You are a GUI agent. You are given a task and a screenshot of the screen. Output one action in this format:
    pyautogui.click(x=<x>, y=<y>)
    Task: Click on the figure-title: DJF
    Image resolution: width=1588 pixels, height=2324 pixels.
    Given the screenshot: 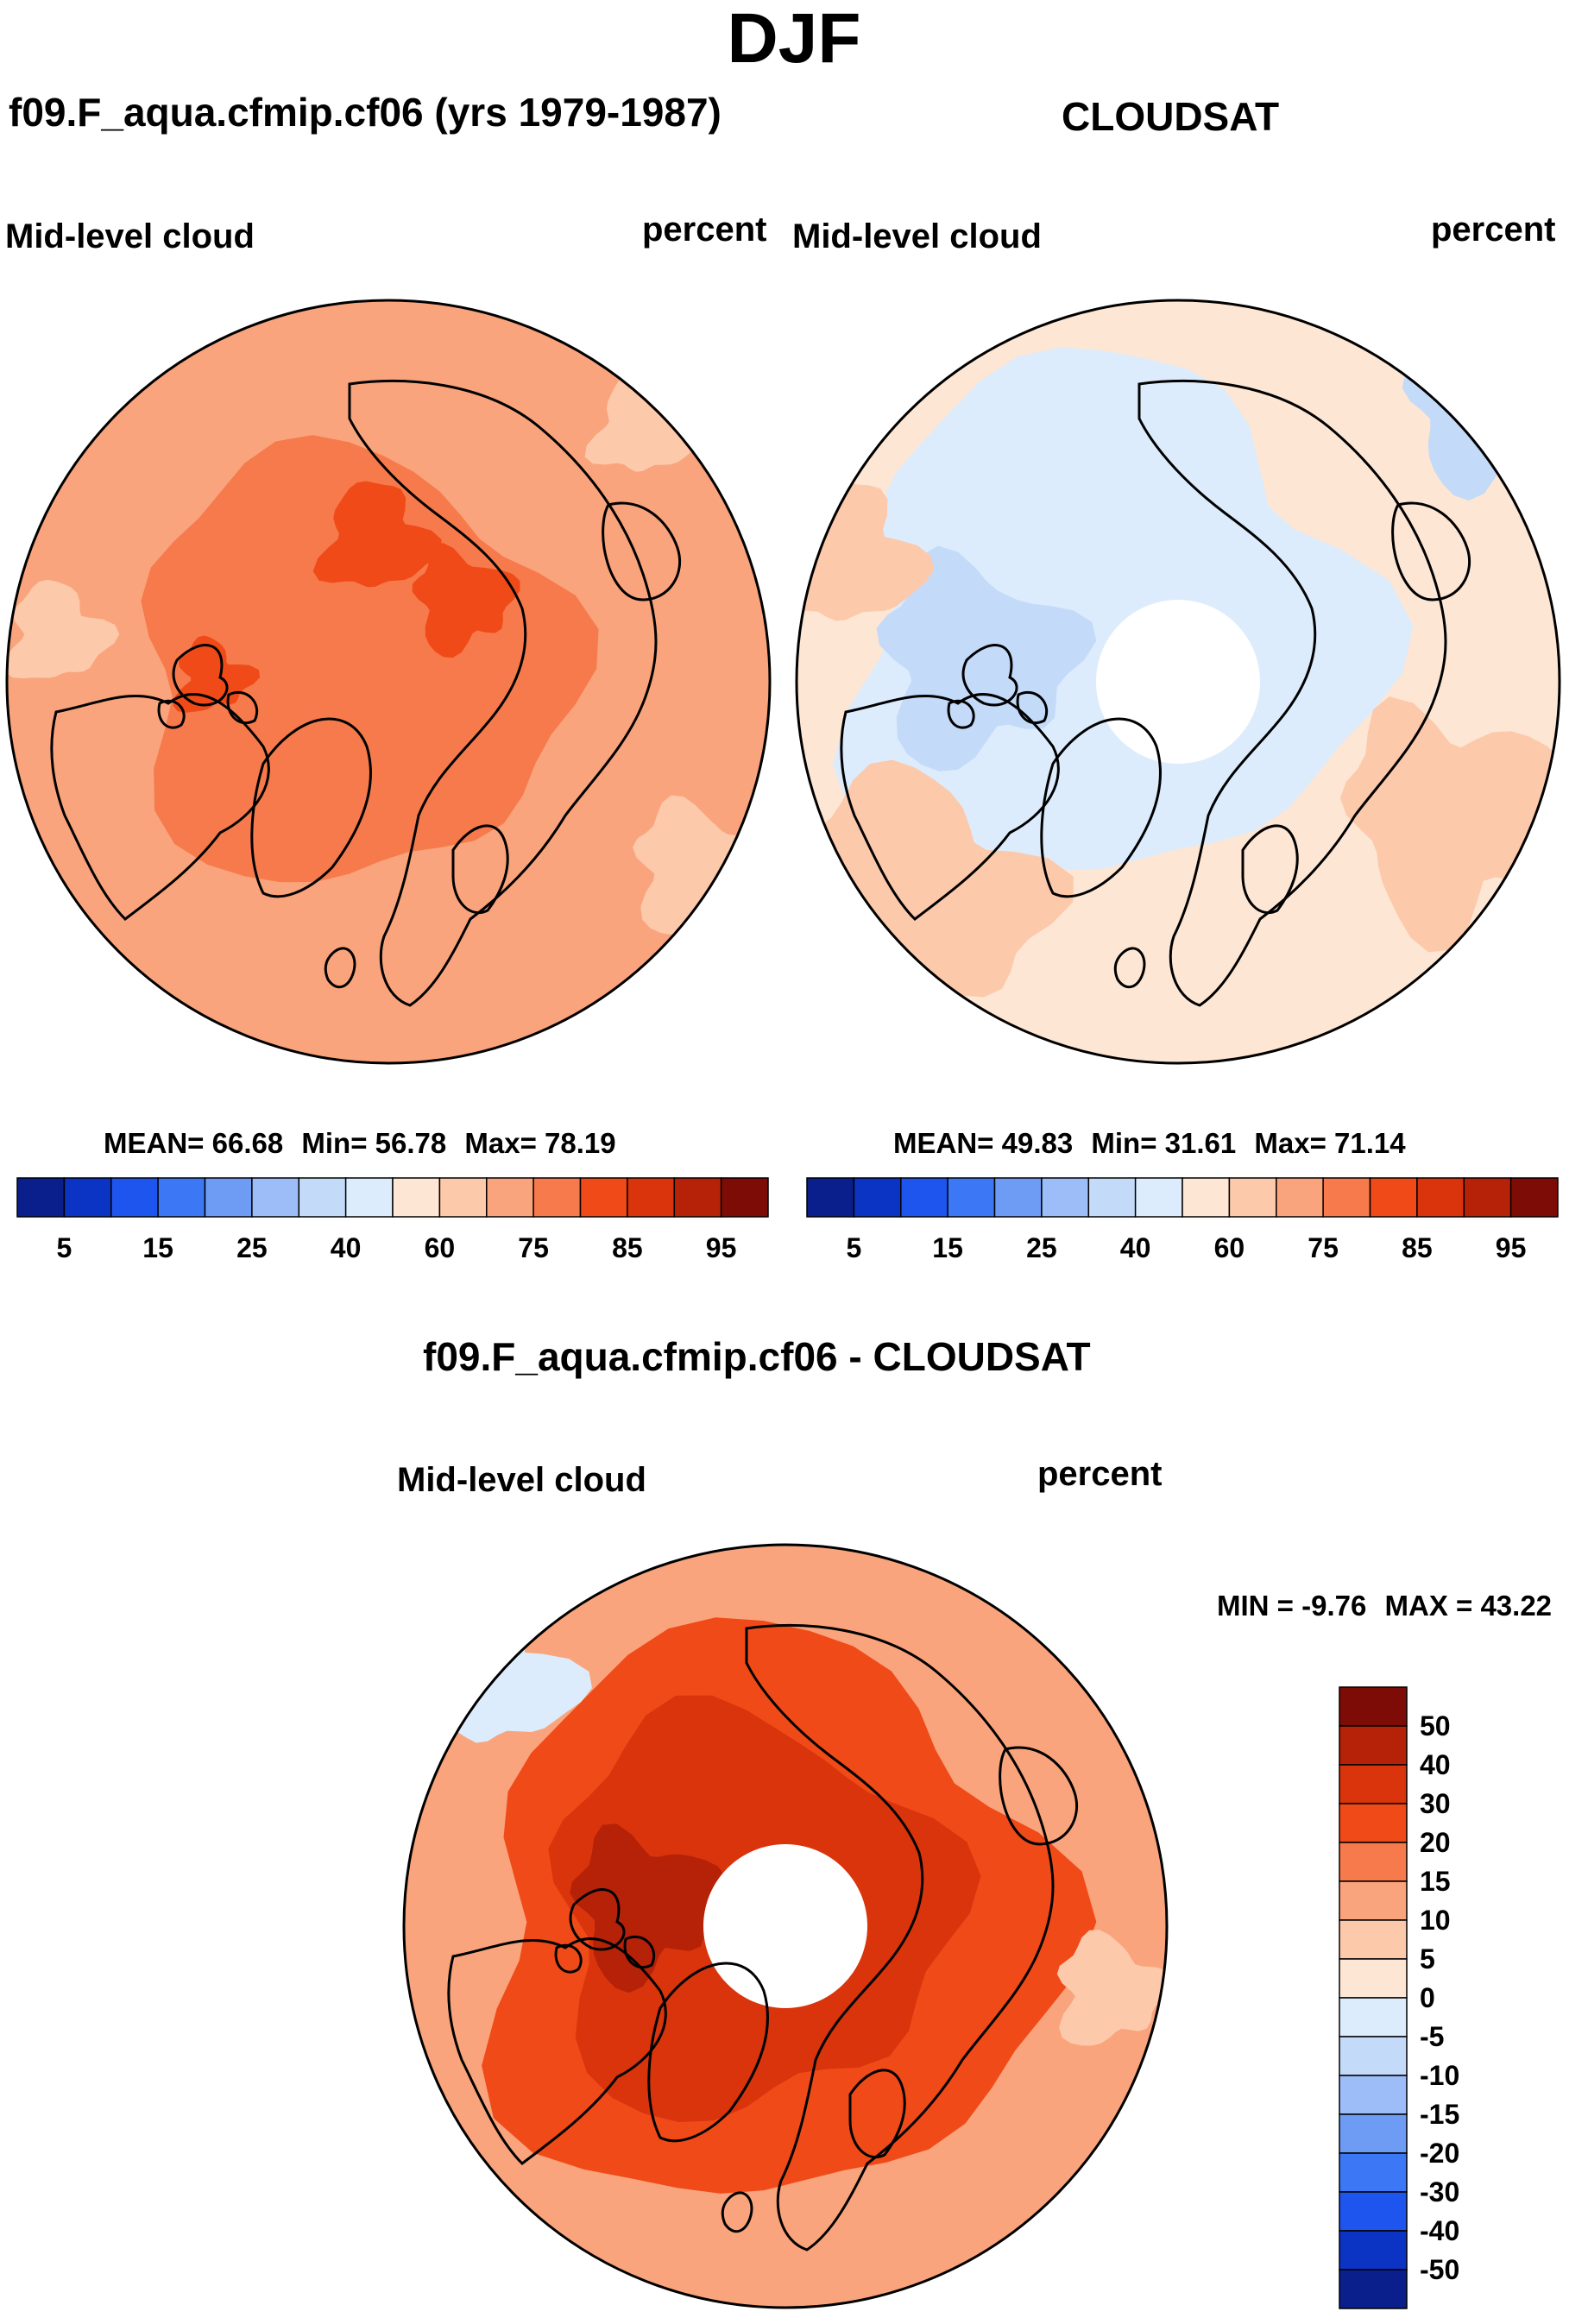 What is the action you would take?
    pyautogui.click(x=794, y=39)
    